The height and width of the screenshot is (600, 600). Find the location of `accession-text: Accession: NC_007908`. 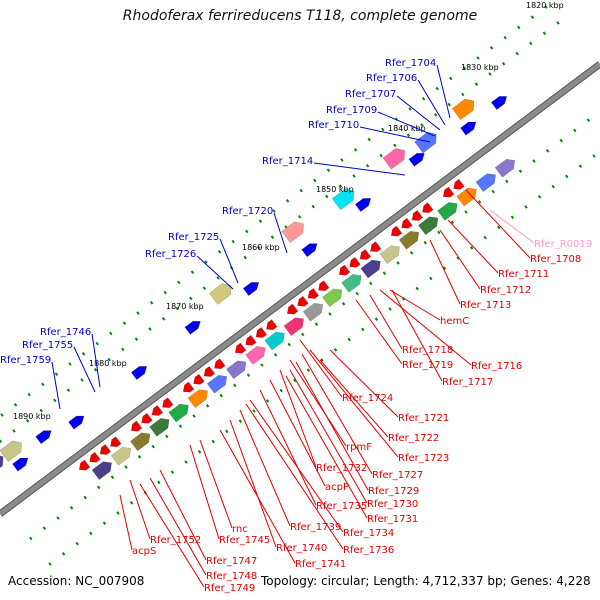

accession-text: Accession: NC_007908 is located at coordinates (76, 581).